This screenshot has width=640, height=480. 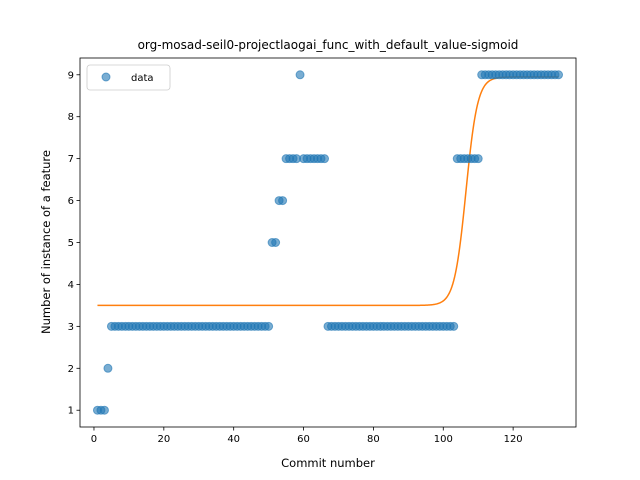 What do you see at coordinates (106, 77) in the screenshot?
I see `legend-marker` at bounding box center [106, 77].